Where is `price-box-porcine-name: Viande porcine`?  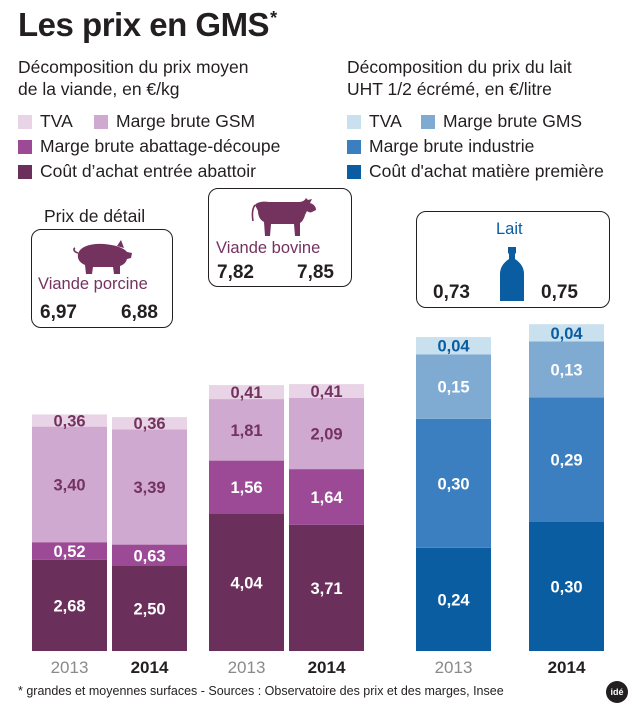
price-box-porcine-name: Viande porcine is located at coordinates (93, 284).